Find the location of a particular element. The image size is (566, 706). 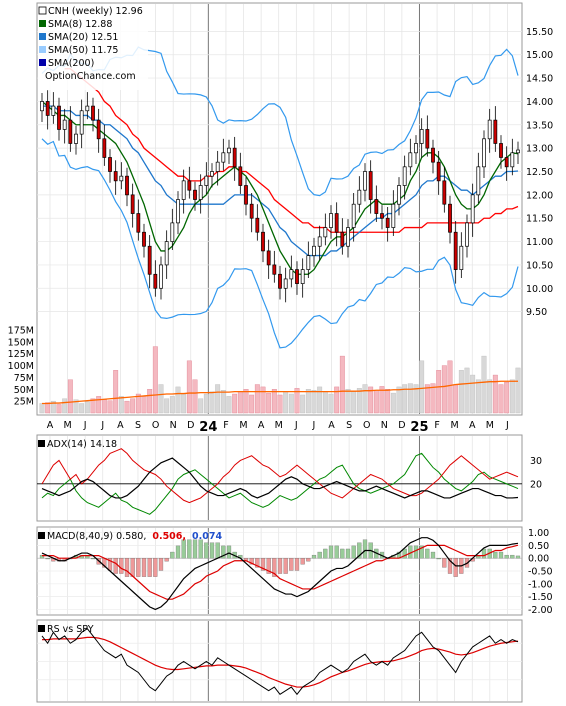

macd-tick-label: -1.50 is located at coordinates (540, 597).